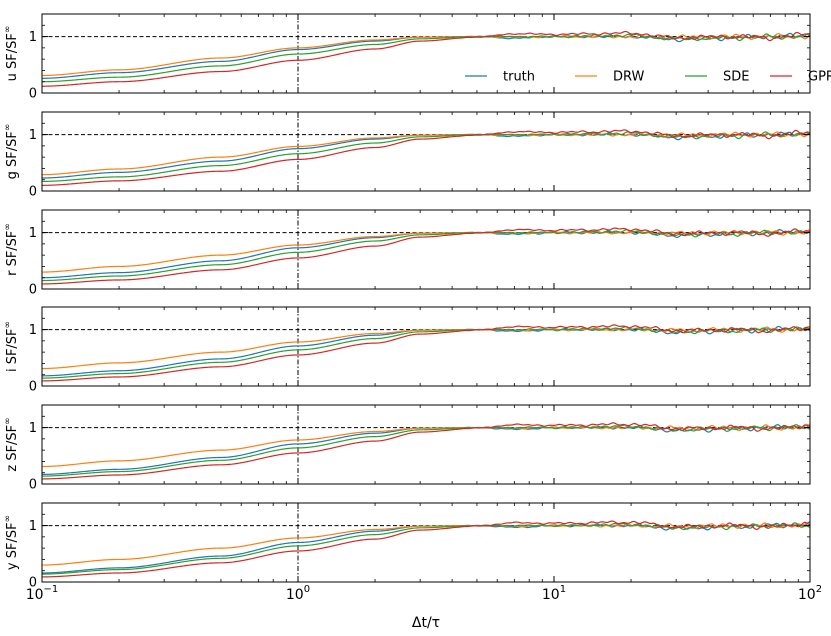  I want to click on panel-z: 0 1 z SF/SF∞, so click(407, 448).